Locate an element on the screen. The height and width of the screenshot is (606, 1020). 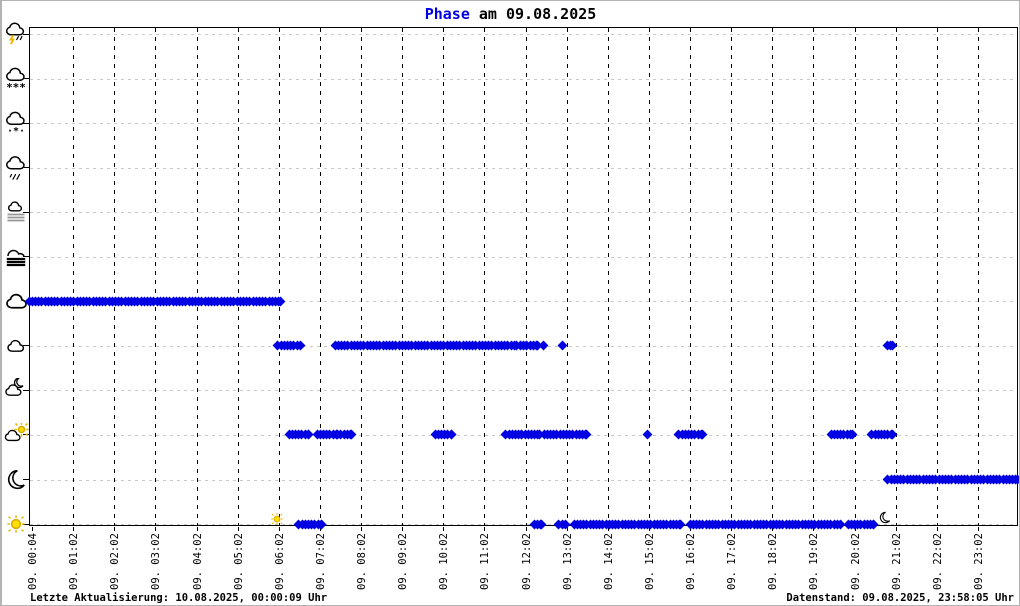
x-tick-label: 09. 10:02 is located at coordinates (444, 561).